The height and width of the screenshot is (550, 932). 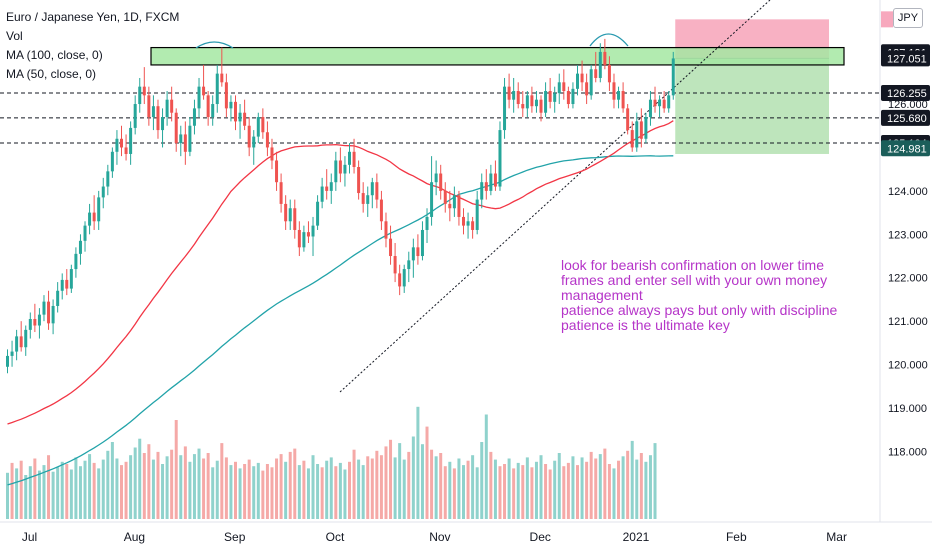 I want to click on currency-button: JPY, so click(x=908, y=18).